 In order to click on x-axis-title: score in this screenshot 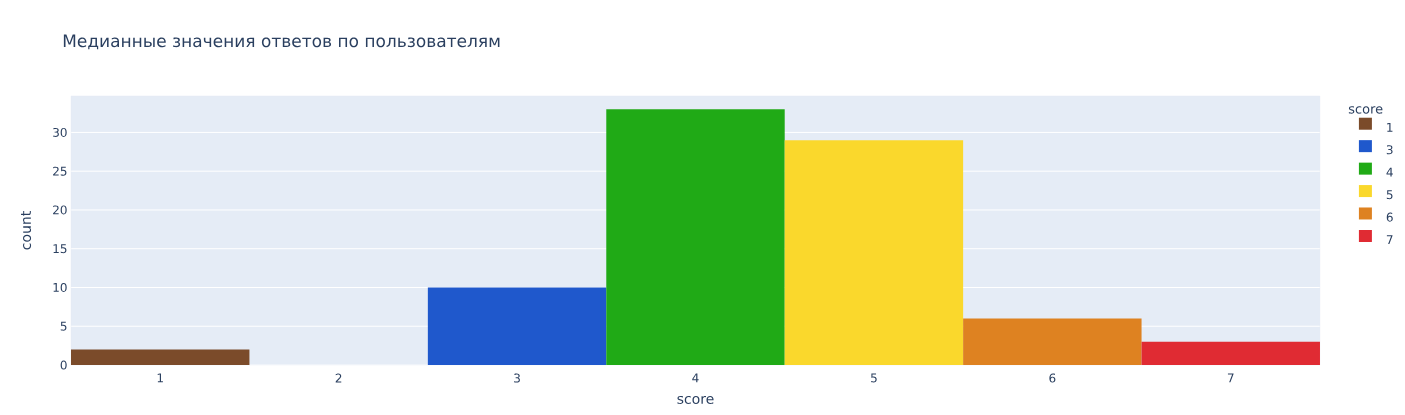, I will do `click(695, 399)`.